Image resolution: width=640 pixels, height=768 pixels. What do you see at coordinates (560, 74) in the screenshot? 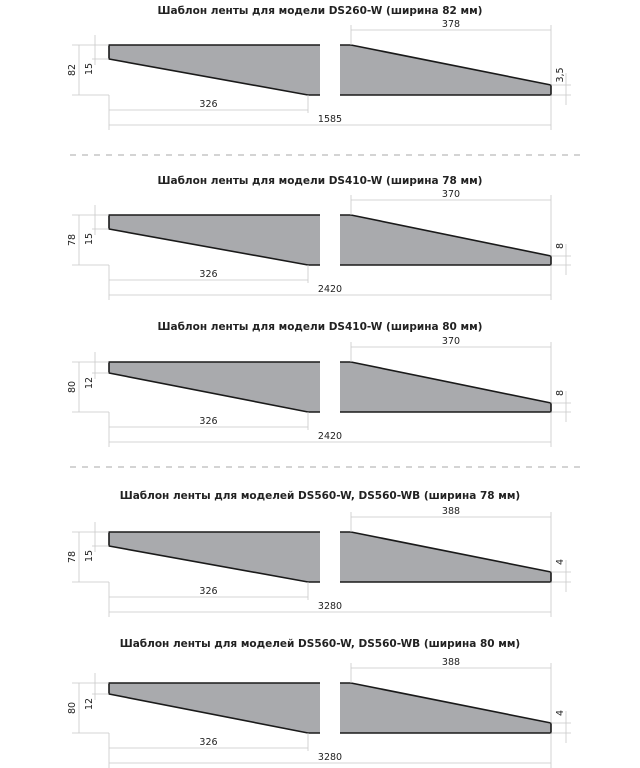
I see `right-end-label: 3,5` at bounding box center [560, 74].